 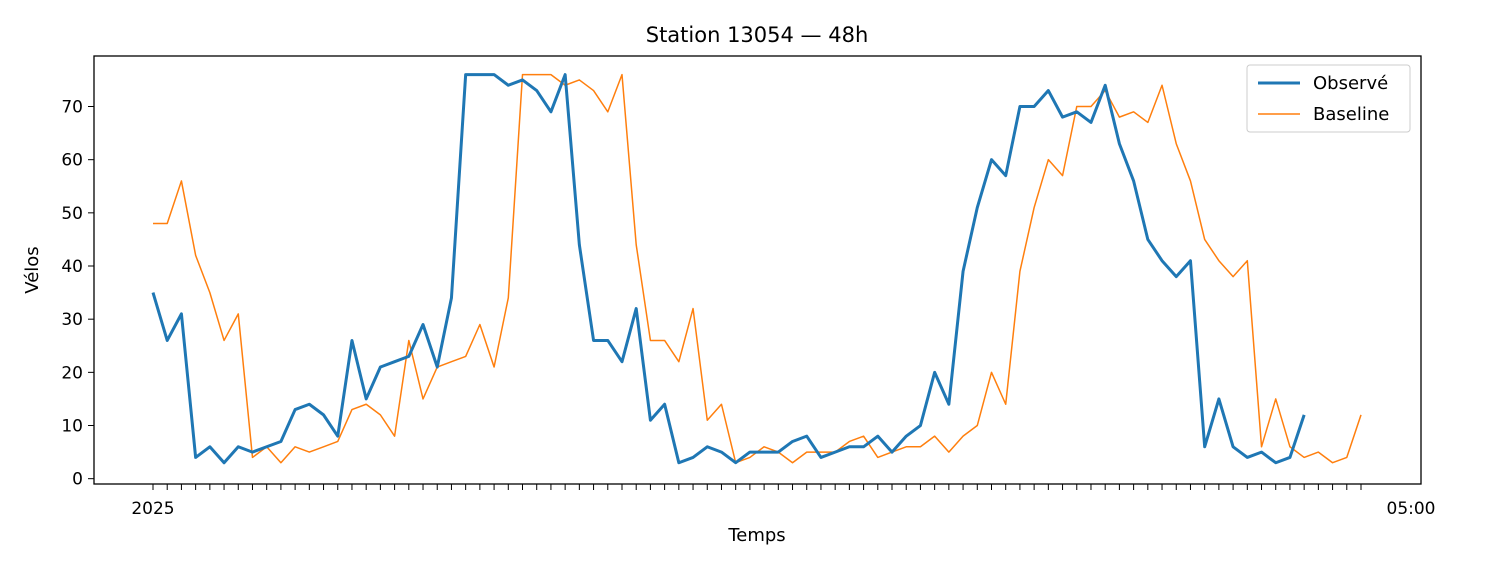 What do you see at coordinates (756, 535) in the screenshot?
I see `x-axis-label: Temps` at bounding box center [756, 535].